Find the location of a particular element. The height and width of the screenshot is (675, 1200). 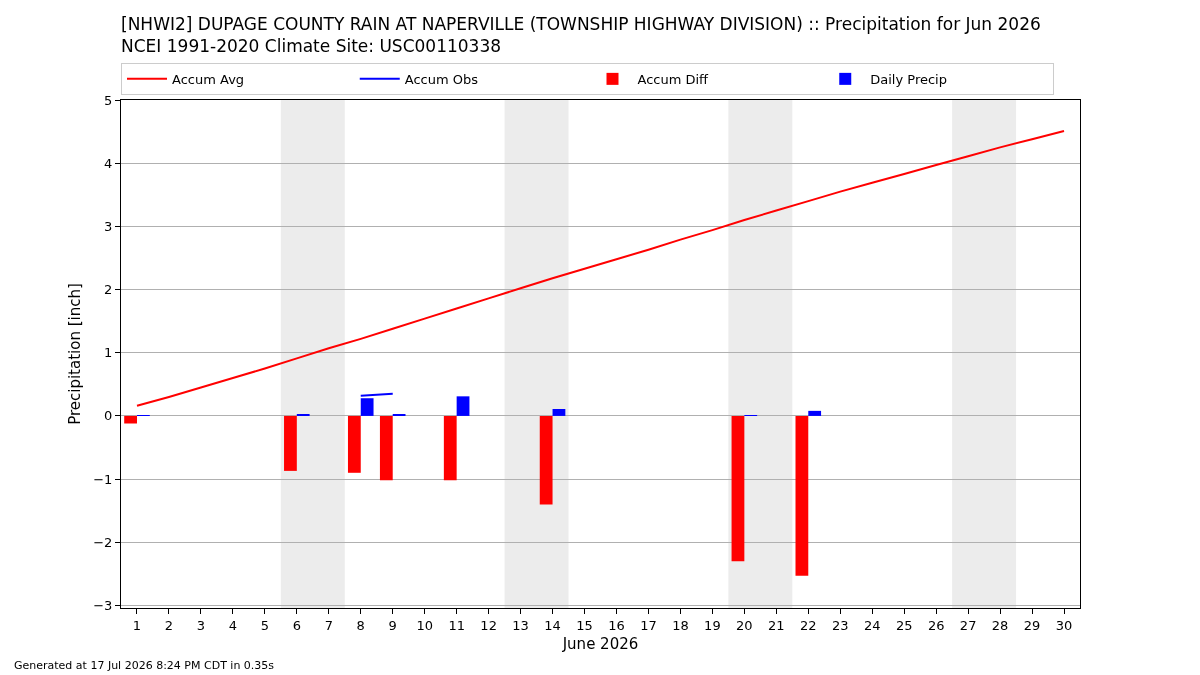

x-tick-label: 25 is located at coordinates (904, 625).